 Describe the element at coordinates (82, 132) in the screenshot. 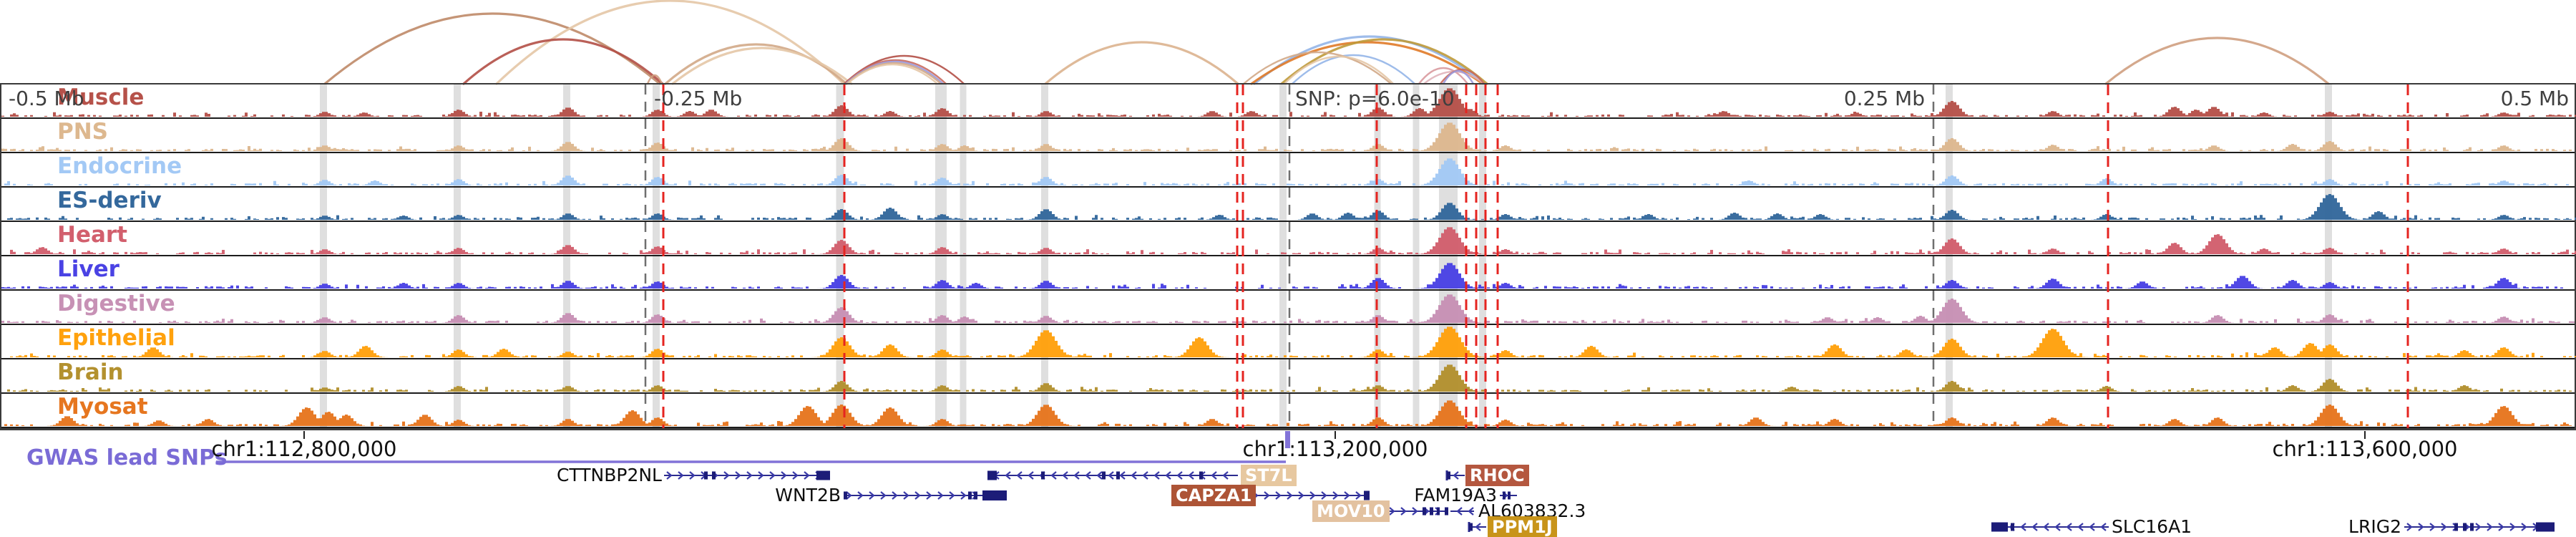

I see `track-label-pns: PNS` at that location.